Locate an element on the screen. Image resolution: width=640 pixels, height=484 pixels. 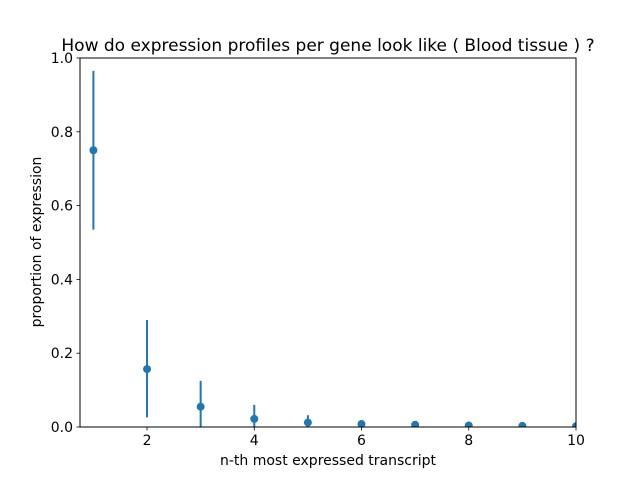
data-point-x5 is located at coordinates (307, 422).